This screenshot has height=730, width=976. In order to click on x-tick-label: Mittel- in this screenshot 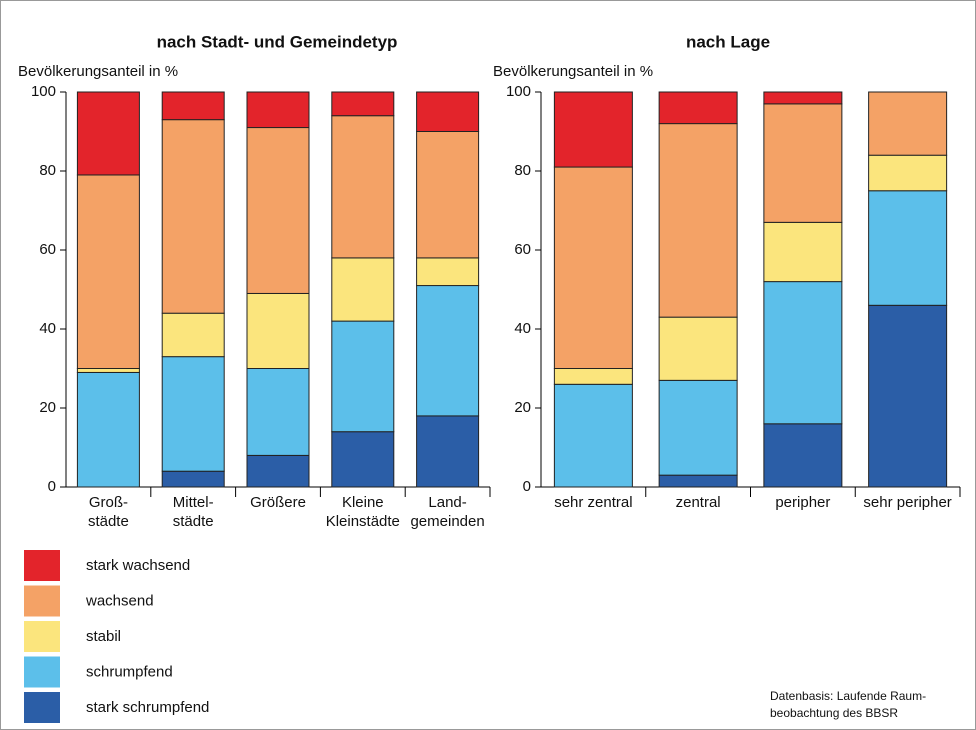, I will do `click(193, 502)`.